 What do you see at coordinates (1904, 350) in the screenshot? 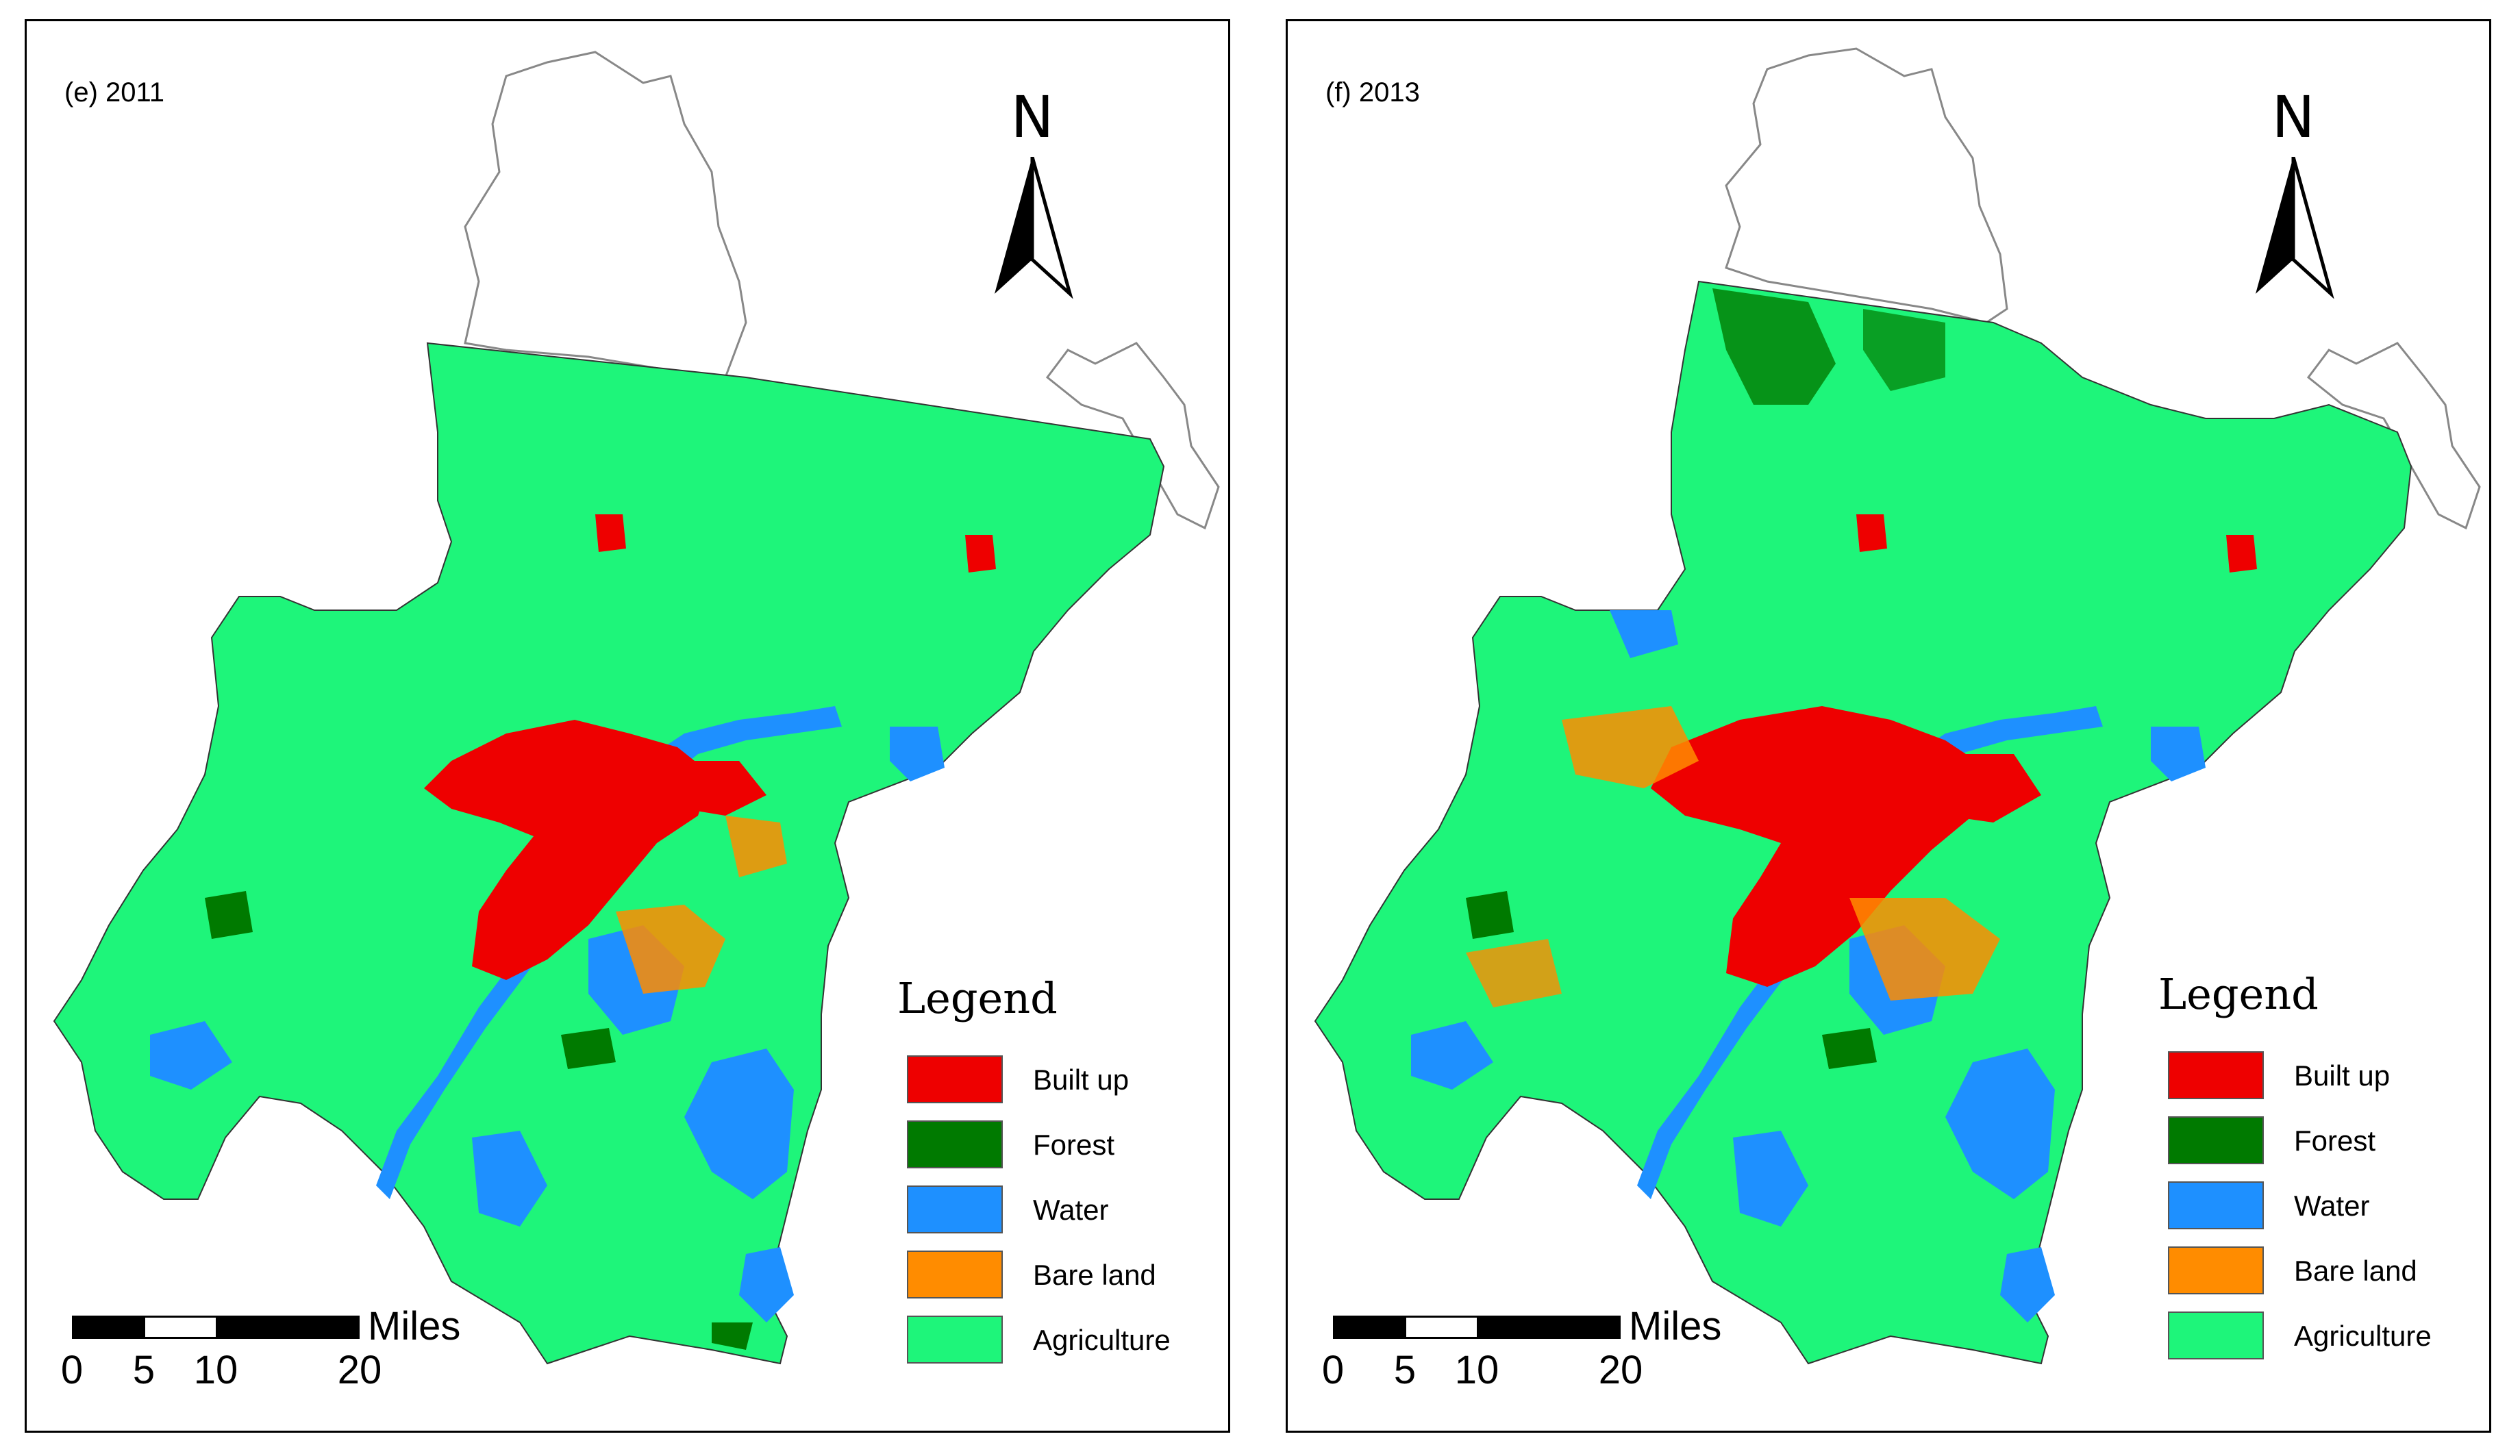
I see `forest-north-east` at bounding box center [1904, 350].